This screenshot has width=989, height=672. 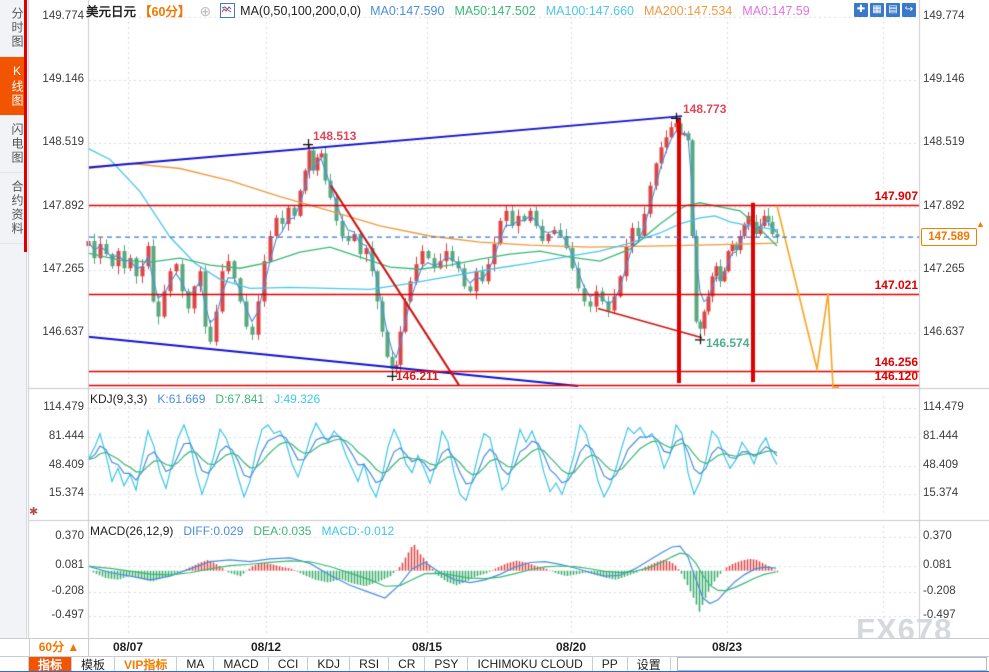 I want to click on indicator-stat: J:49.326, so click(x=297, y=399).